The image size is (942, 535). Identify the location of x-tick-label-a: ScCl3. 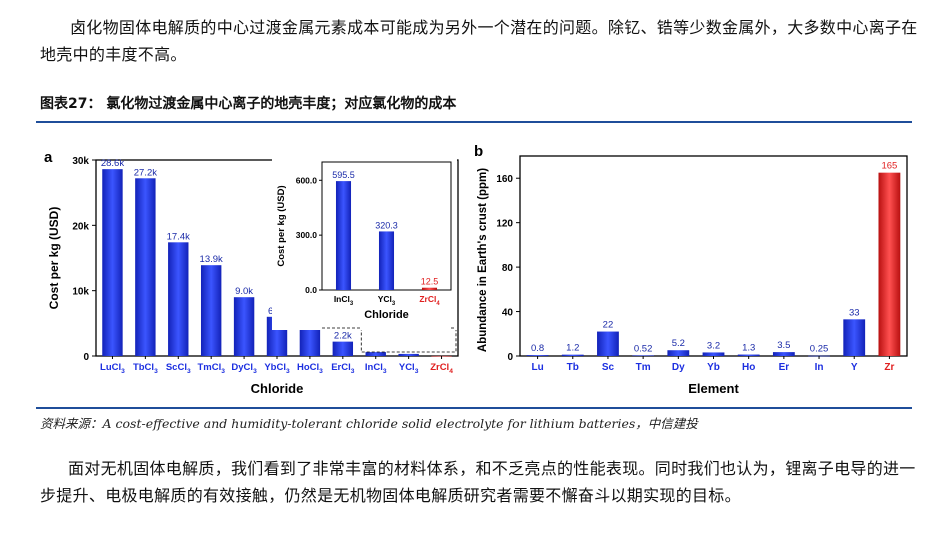
(178, 368).